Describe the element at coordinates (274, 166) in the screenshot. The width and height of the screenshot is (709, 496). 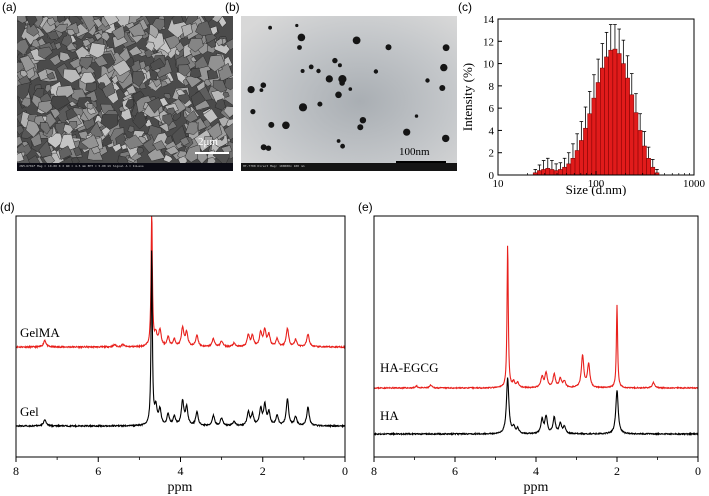
I see `tem-info-text: HT-7700 Direct Mag: 100000x 100 nm` at that location.